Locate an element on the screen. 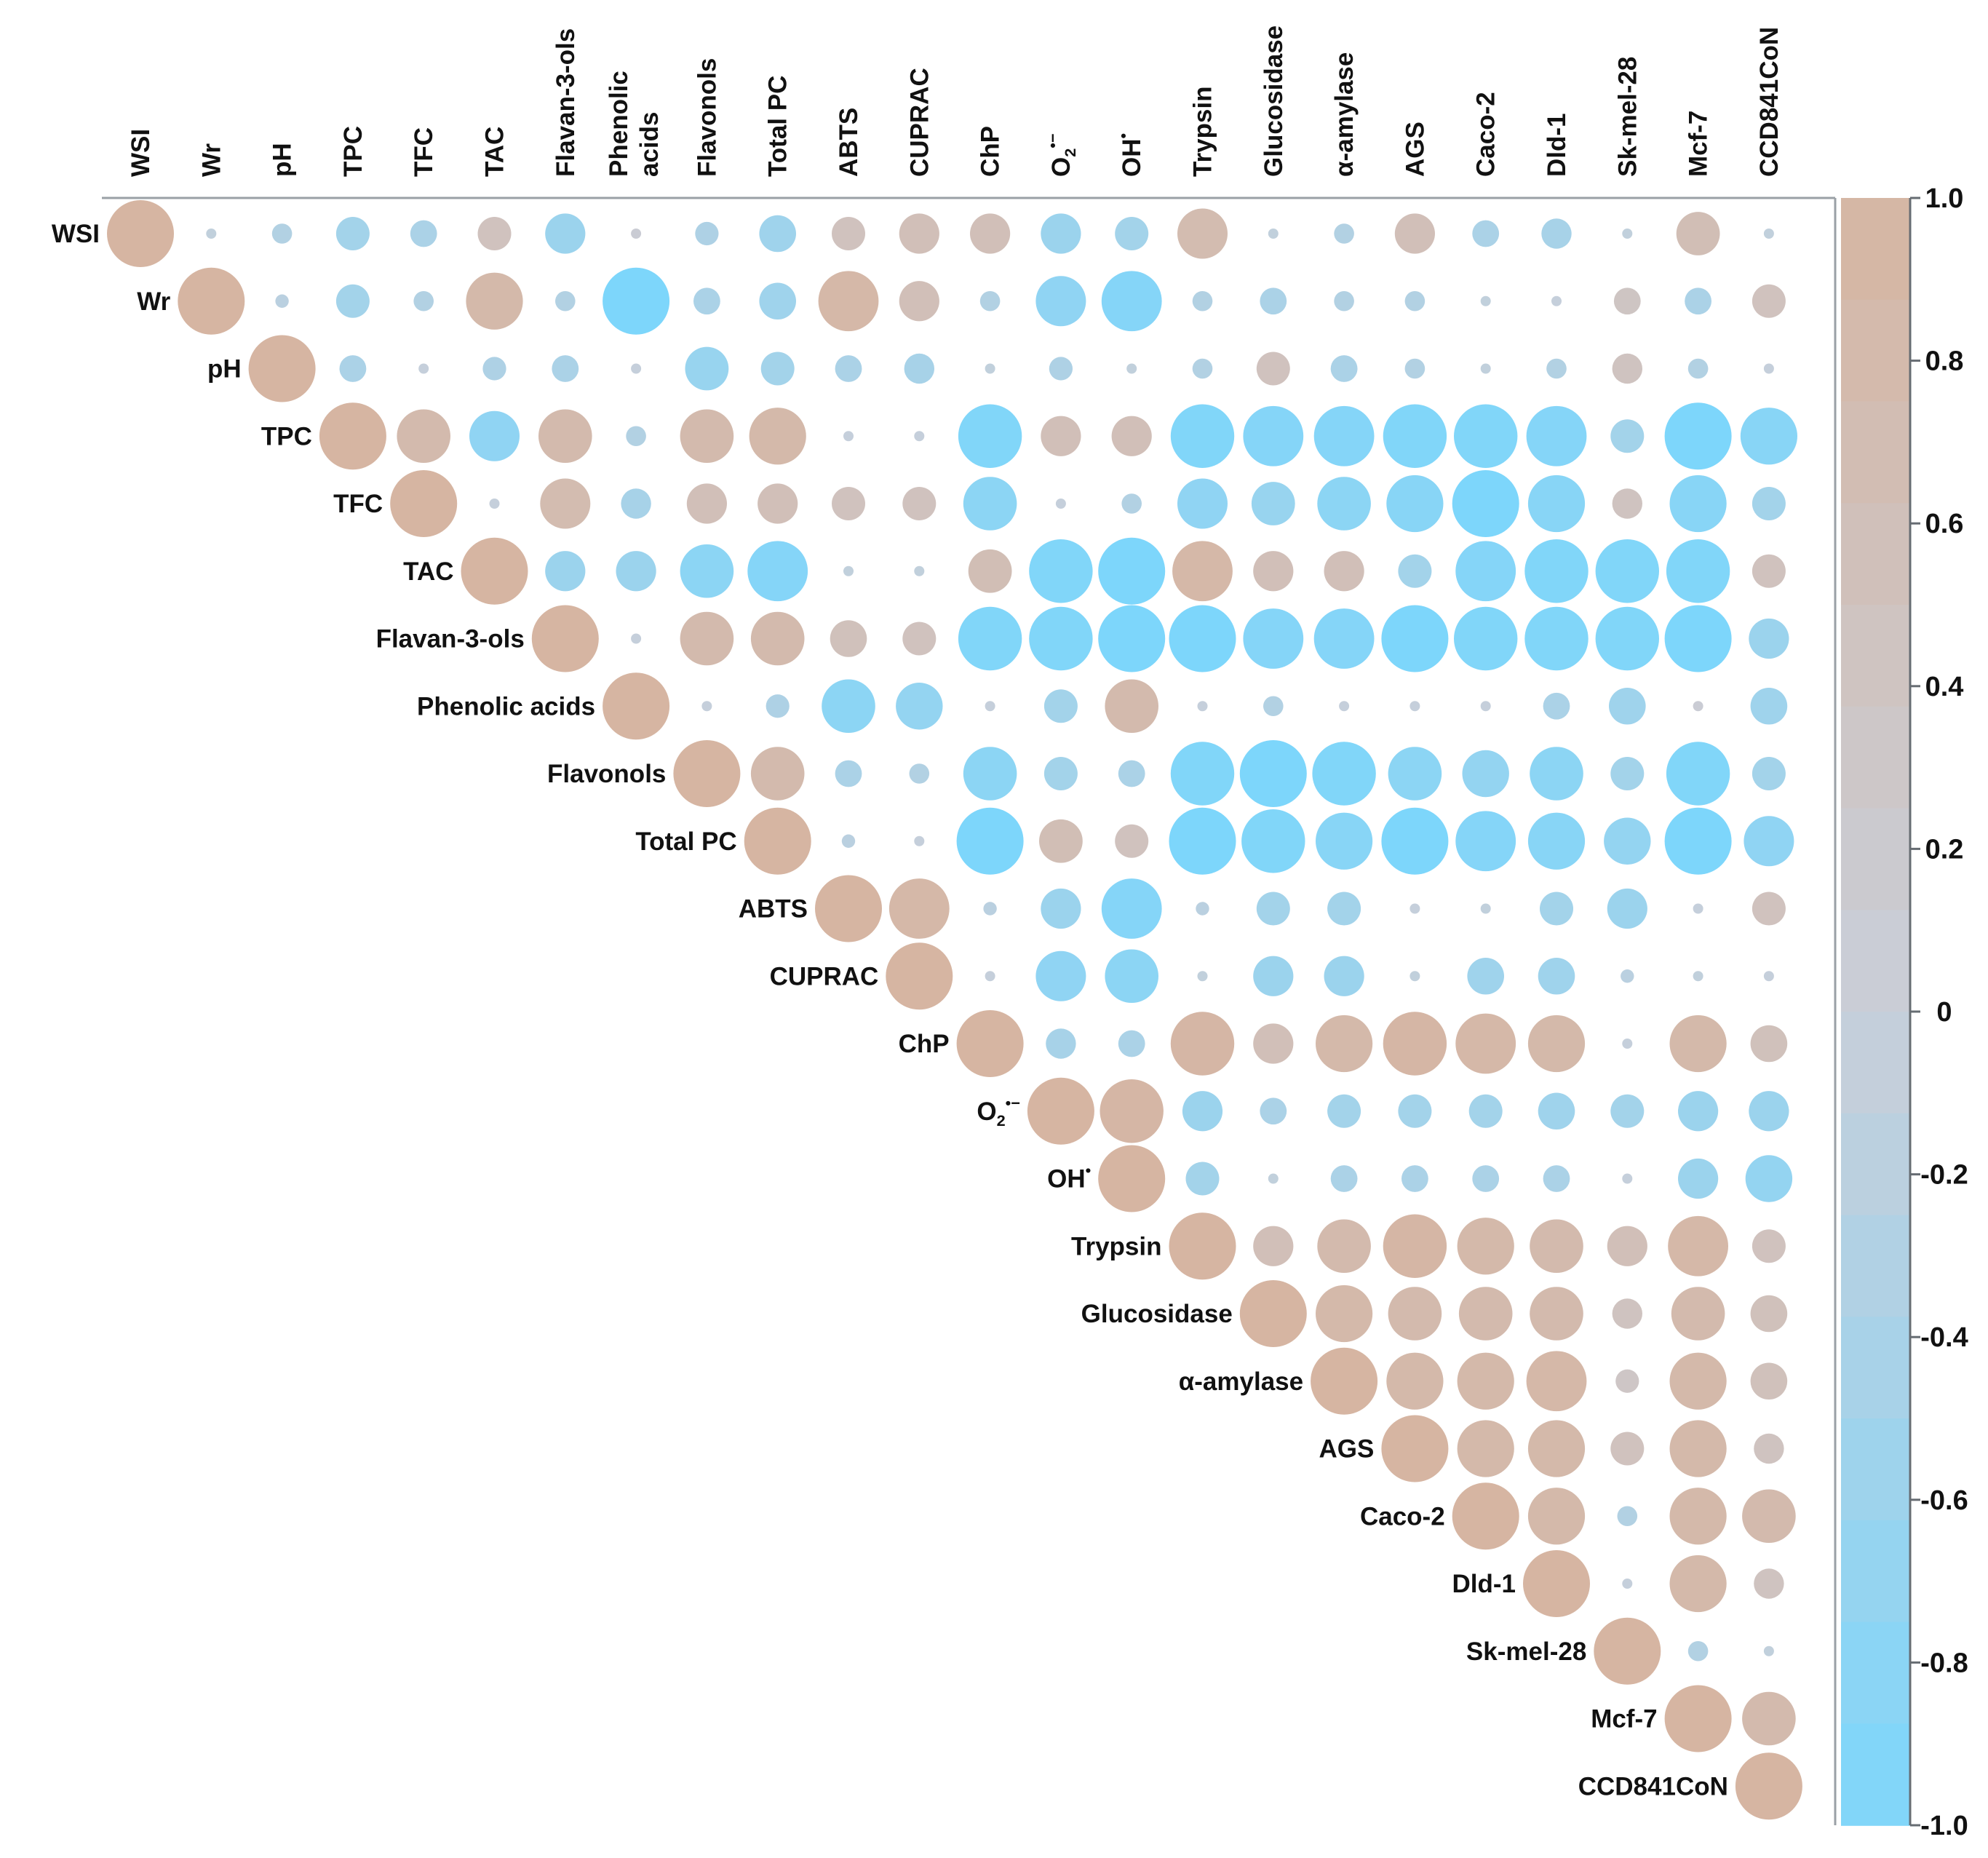  row-label-cuprac: CUPRAC is located at coordinates (824, 976).